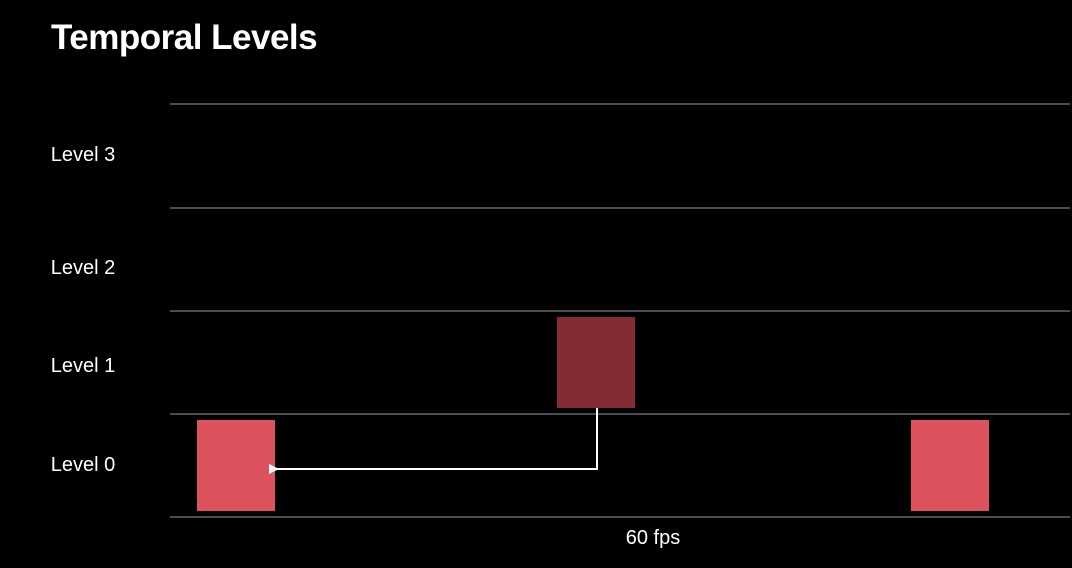 Image resolution: width=1072 pixels, height=568 pixels. What do you see at coordinates (83, 155) in the screenshot?
I see `level-3-label: Level 3` at bounding box center [83, 155].